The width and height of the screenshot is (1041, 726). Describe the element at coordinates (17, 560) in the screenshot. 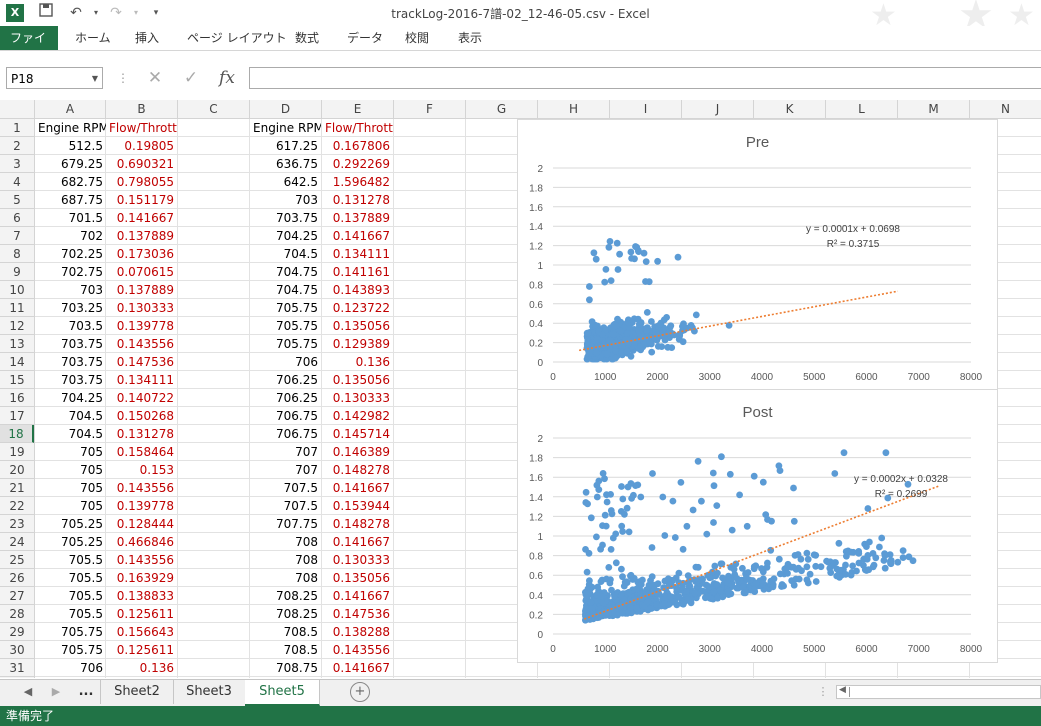

I see `row-header: 25` at that location.